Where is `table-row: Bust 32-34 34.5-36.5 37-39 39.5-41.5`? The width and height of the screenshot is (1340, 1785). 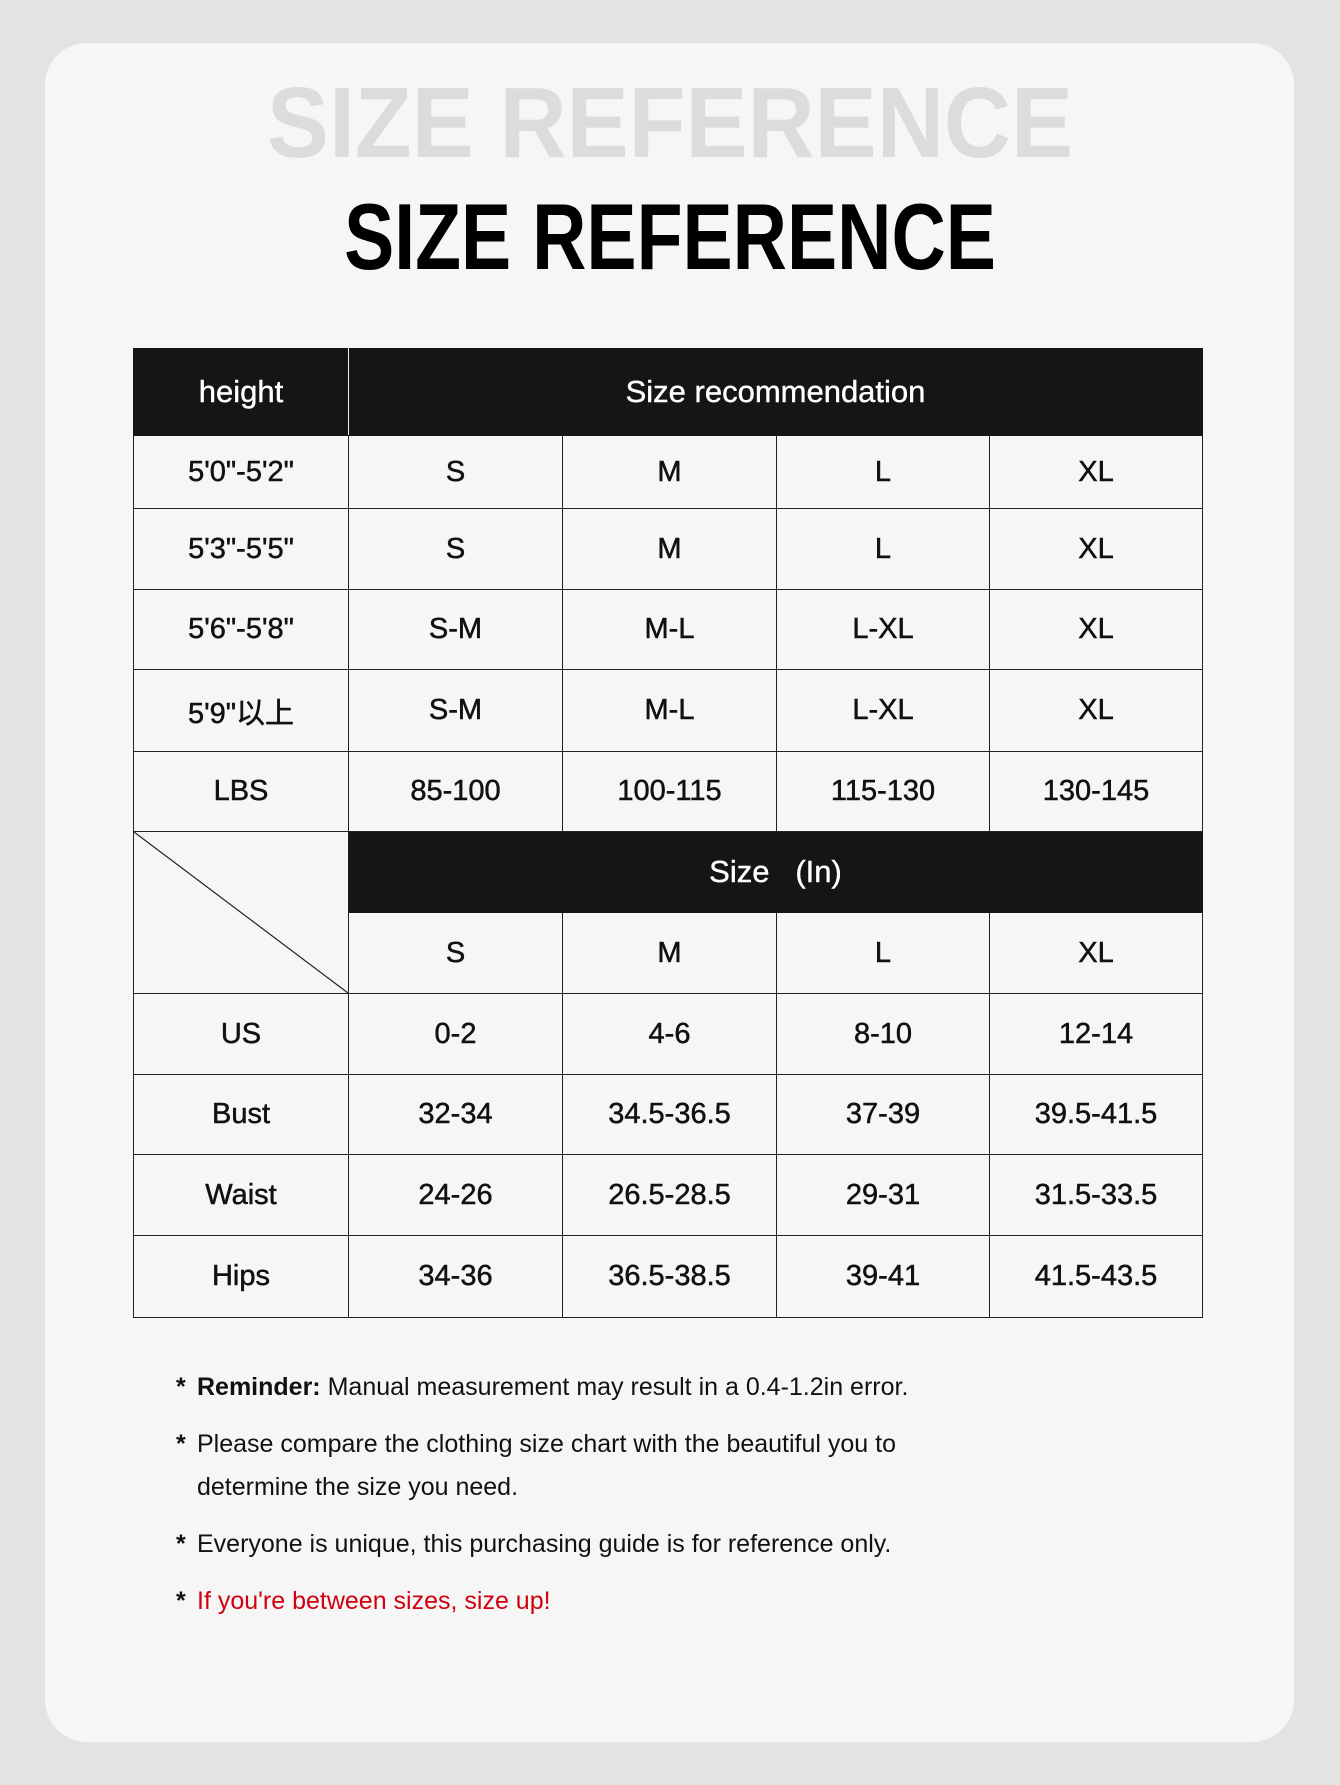 table-row: Bust 32-34 34.5-36.5 37-39 39.5-41.5 is located at coordinates (668, 1114).